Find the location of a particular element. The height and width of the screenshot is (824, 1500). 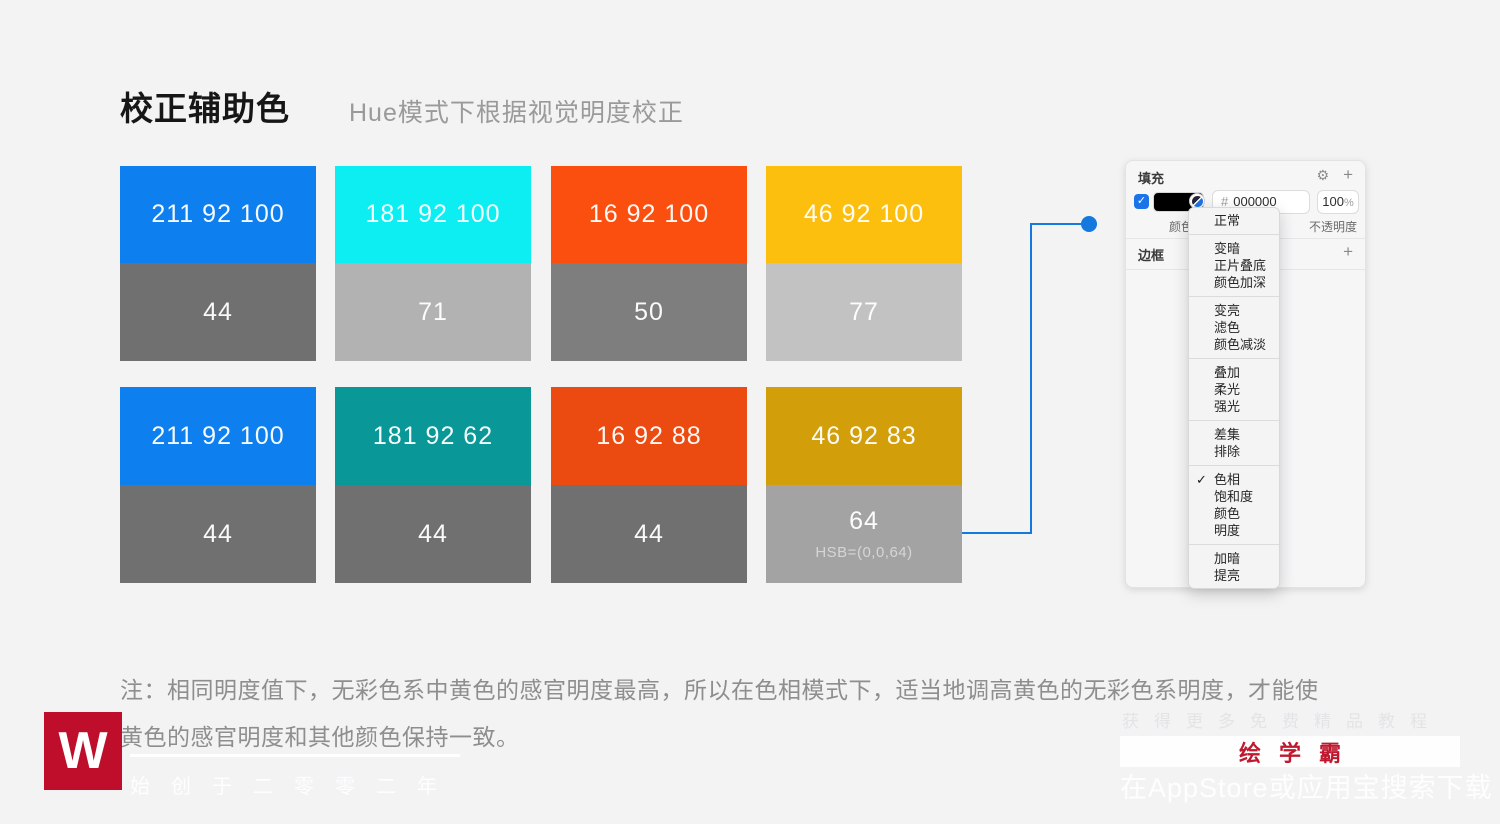

hsb-value: 16 92 88 is located at coordinates (649, 435).